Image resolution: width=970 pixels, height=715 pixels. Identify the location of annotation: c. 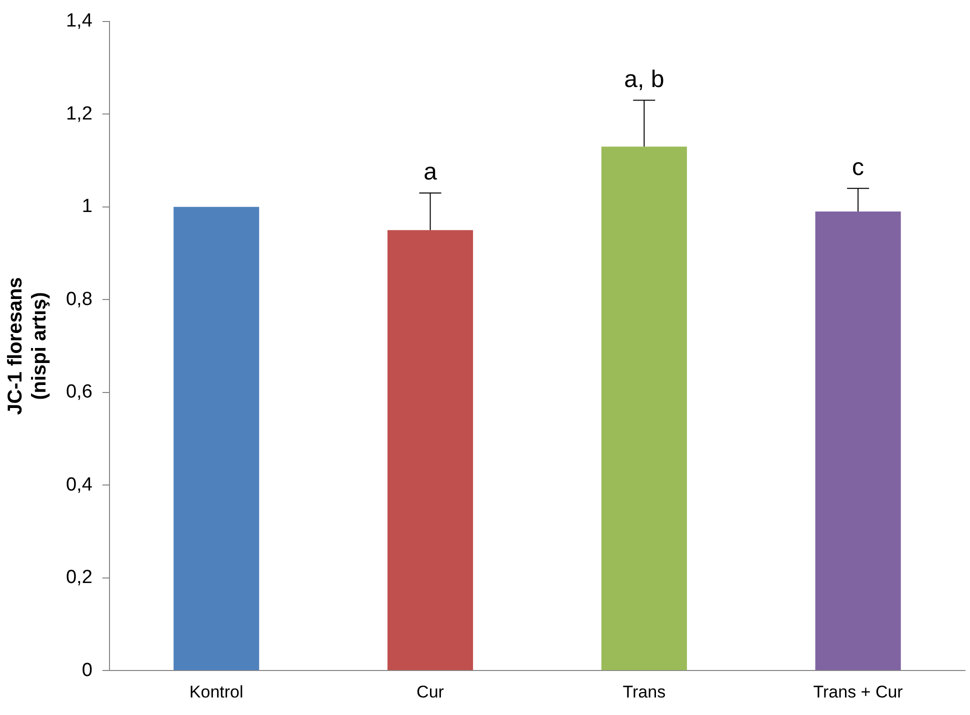
(858, 167).